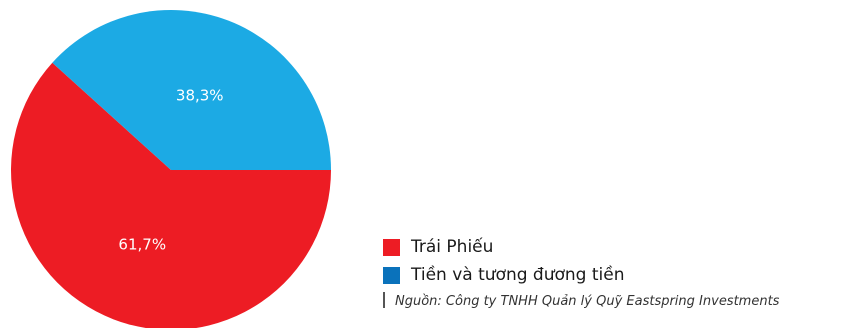  Describe the element at coordinates (200, 95) in the screenshot. I see `data-label-tien: 38,3%` at that location.